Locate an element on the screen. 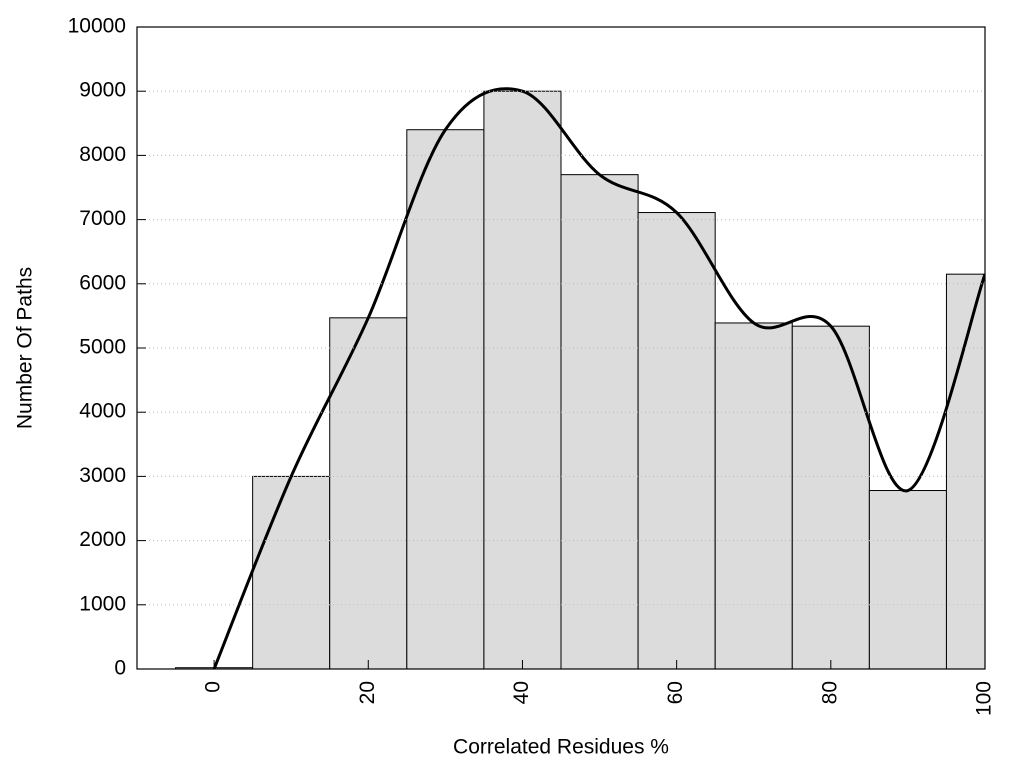 Image resolution: width=1024 pixels, height=768 pixels. x-axis-label: Correlated Residues % is located at coordinates (561, 747).